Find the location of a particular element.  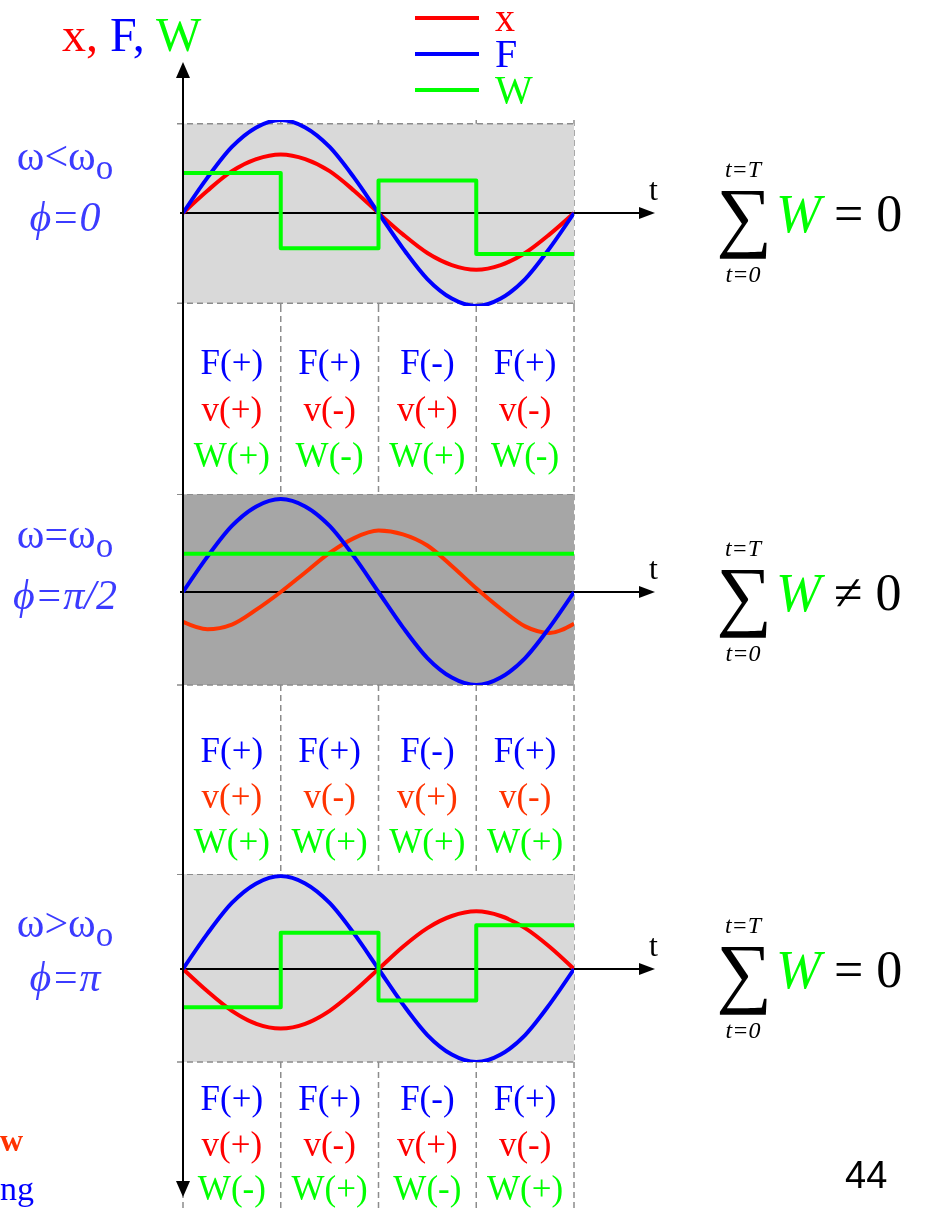

text: ϕ=0 is located at coordinates (65, 217).